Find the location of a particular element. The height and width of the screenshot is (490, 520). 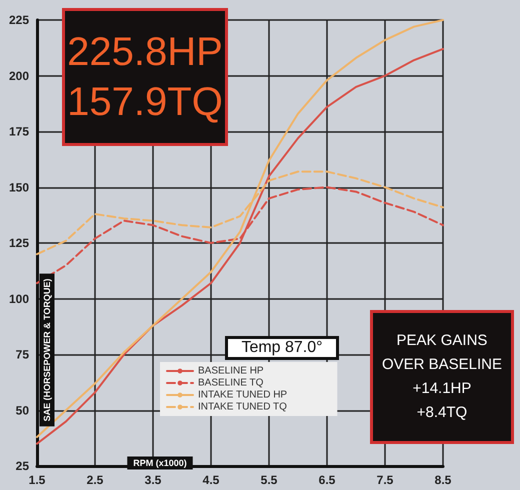

y-tick-label: 175 is located at coordinates (19, 131).